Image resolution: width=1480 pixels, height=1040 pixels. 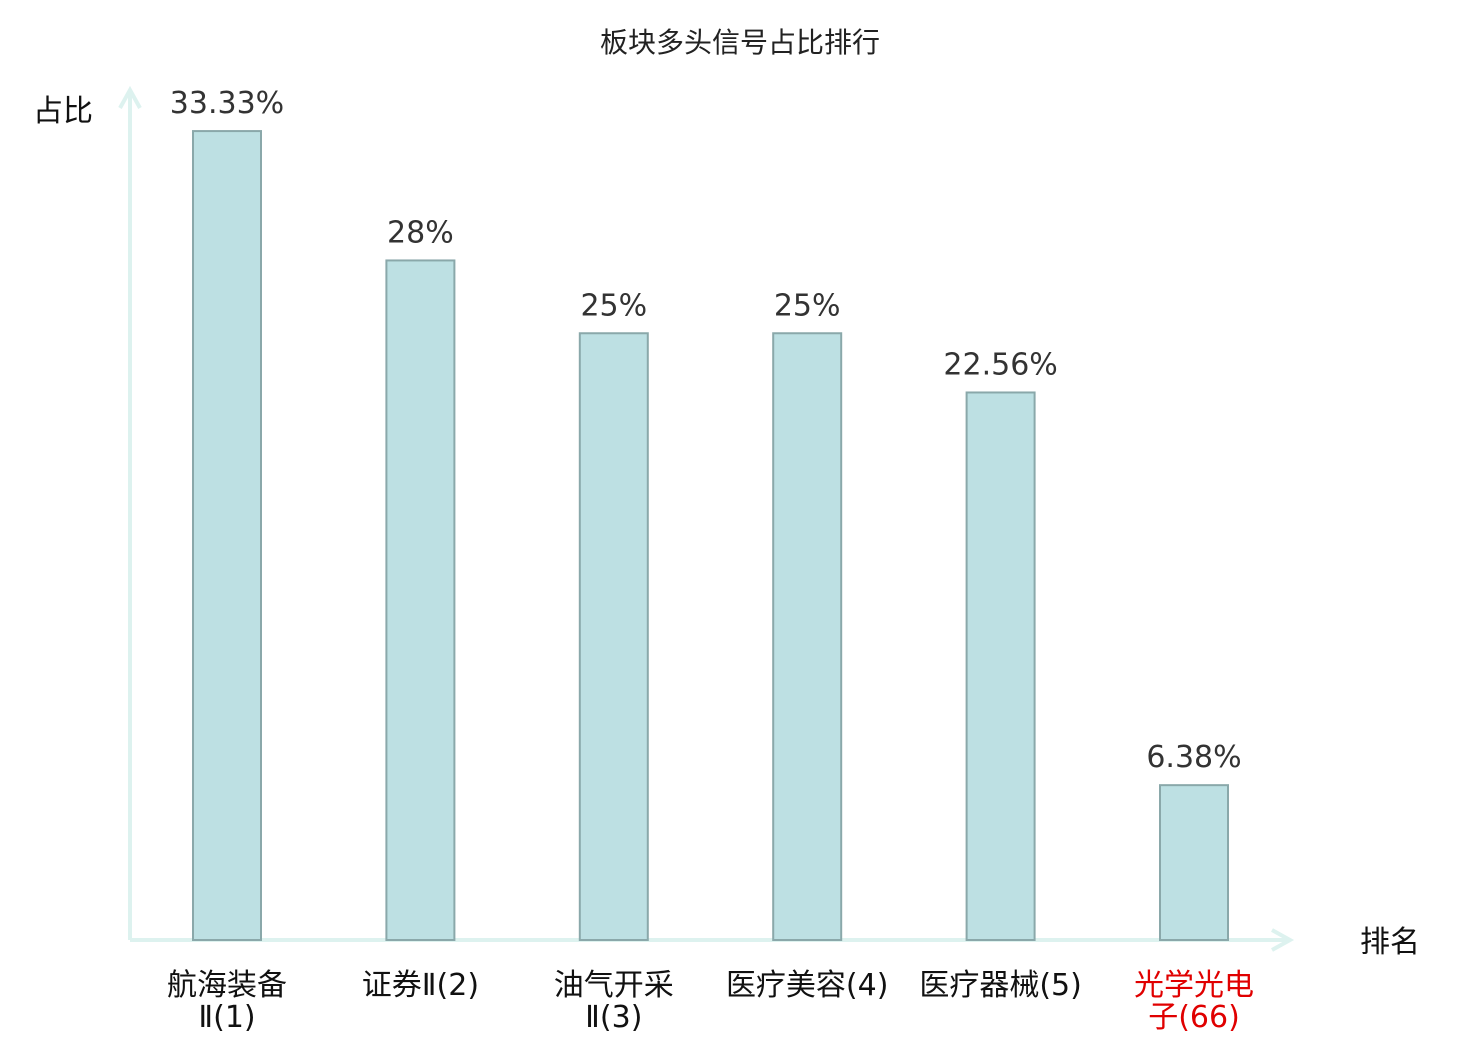 What do you see at coordinates (420, 232) in the screenshot?
I see `value-label: 28%` at bounding box center [420, 232].